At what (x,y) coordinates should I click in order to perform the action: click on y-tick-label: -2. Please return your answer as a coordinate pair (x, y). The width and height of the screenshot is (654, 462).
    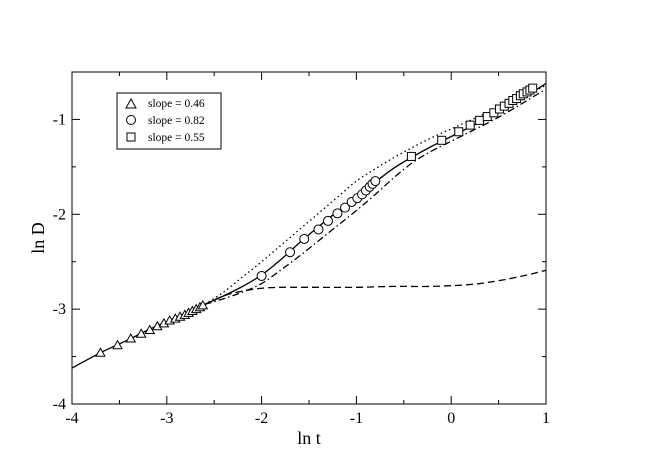
    Looking at the image, I should click on (59, 214).